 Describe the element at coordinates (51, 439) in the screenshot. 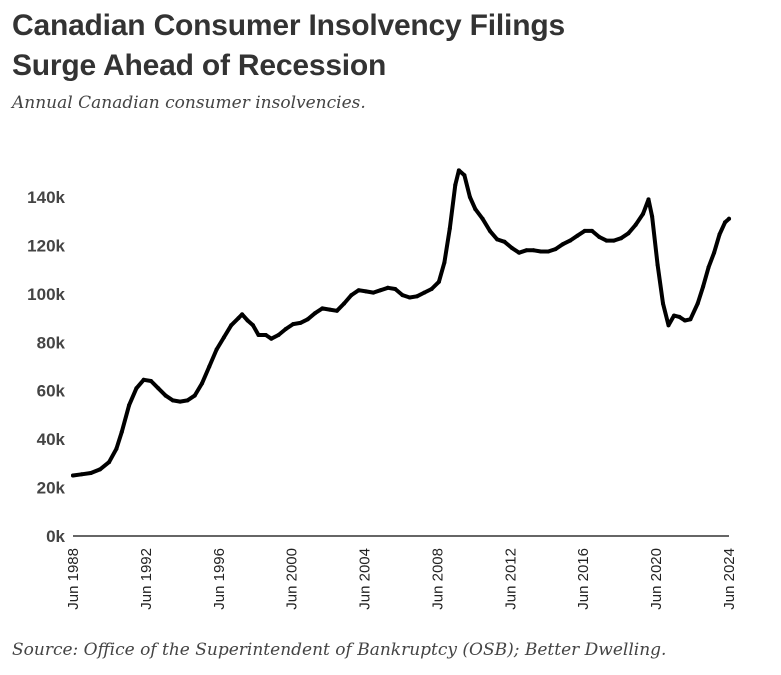

I see `y-tick-label: 40k` at that location.